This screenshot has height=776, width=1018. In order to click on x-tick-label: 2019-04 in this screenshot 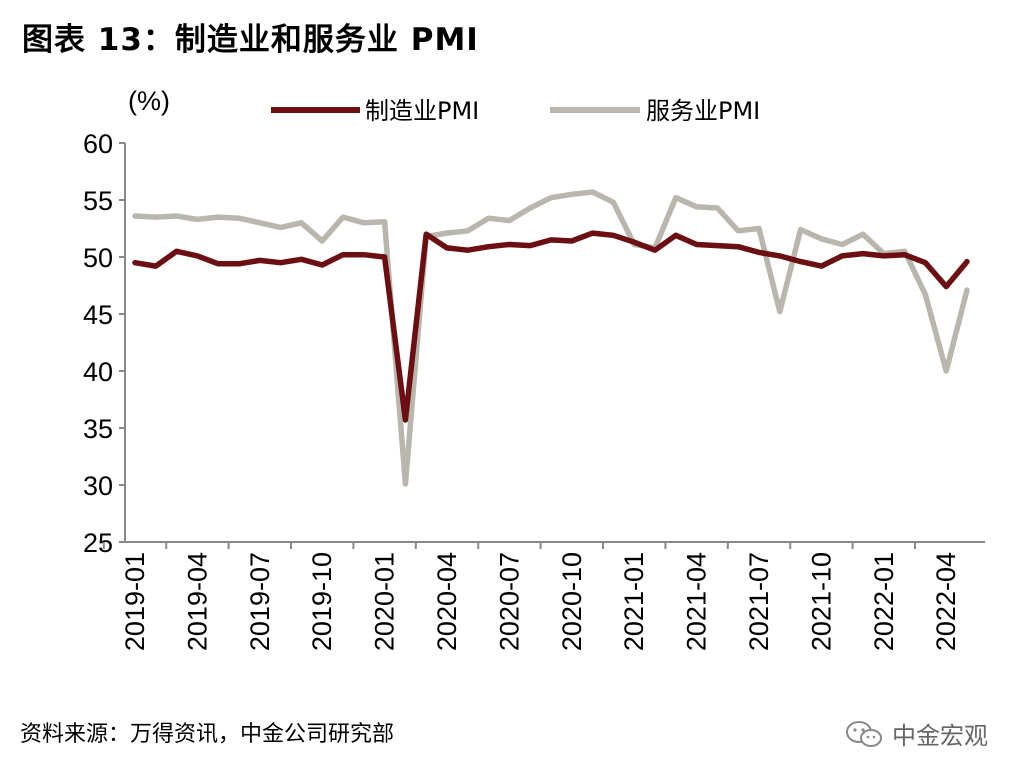, I will do `click(197, 601)`.